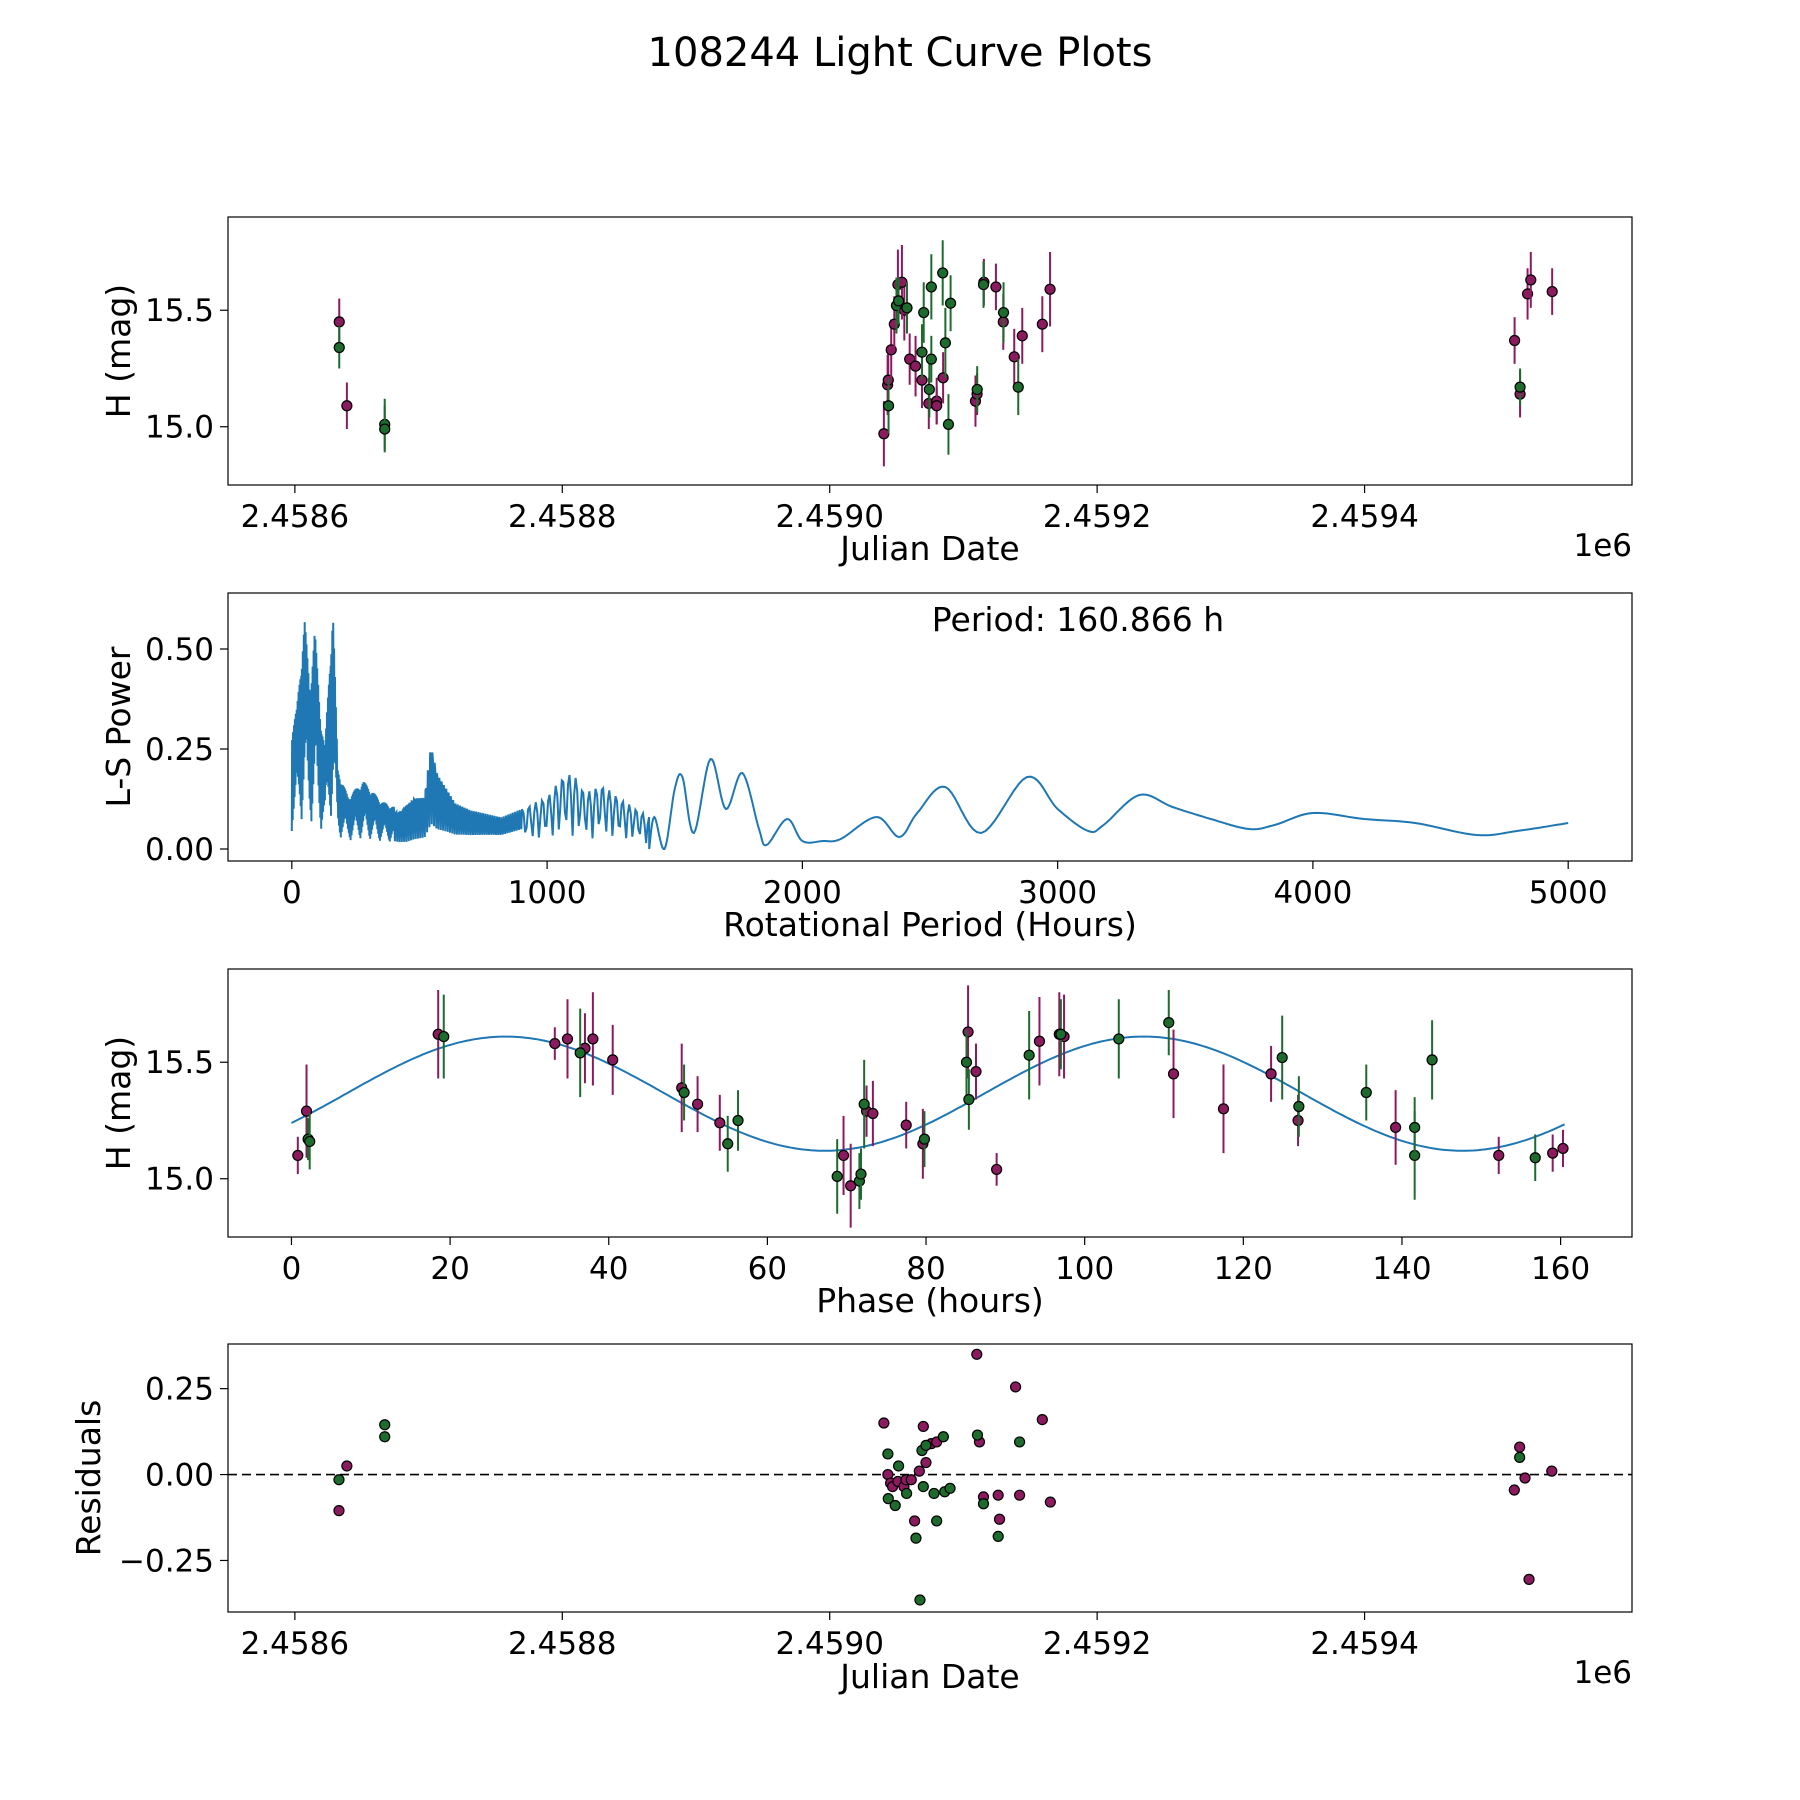 This screenshot has width=1800, height=1800. I want to click on phased-y-tick-label: 15.0, so click(179, 1180).